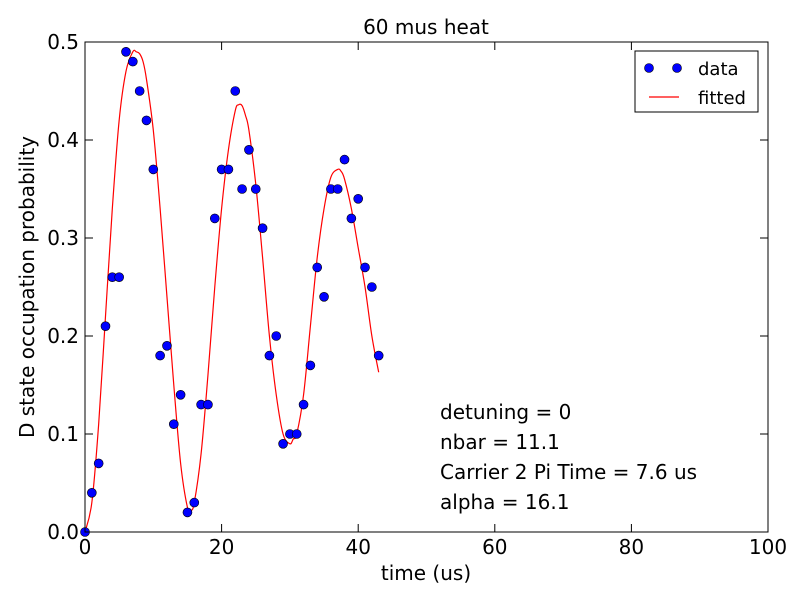 The width and height of the screenshot is (800, 600). I want to click on y-tick-label: 0.5, so click(63, 42).